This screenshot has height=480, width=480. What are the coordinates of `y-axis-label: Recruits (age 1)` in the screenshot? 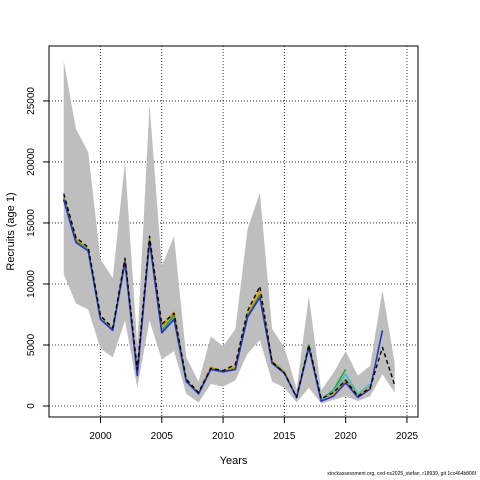 It's located at (11, 231).